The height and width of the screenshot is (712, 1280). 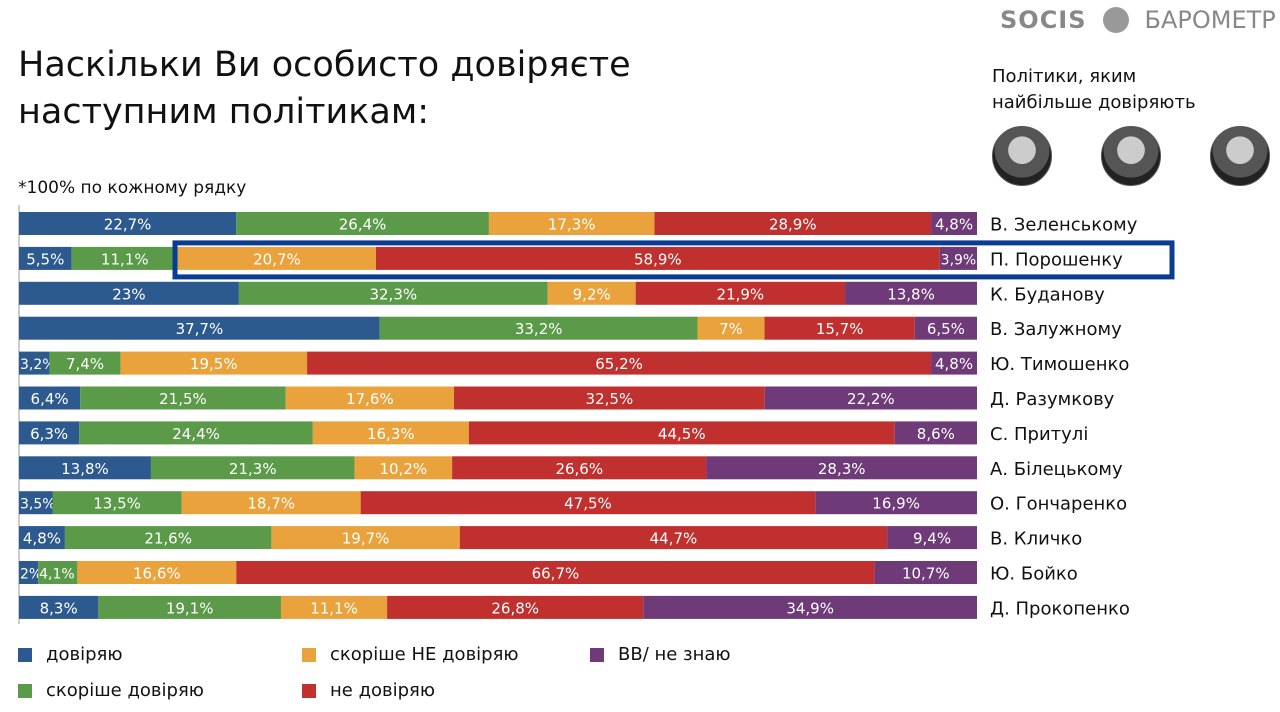 What do you see at coordinates (1034, 574) in the screenshot?
I see `category-label: Ю. Бойко` at bounding box center [1034, 574].